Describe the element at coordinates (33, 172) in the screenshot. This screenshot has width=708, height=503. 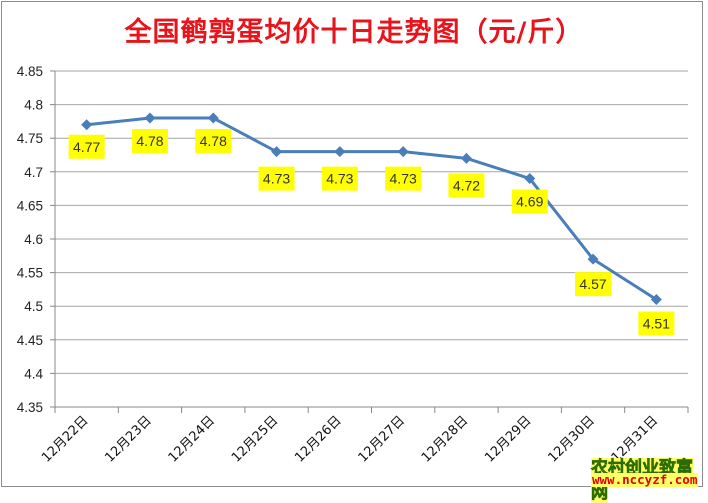
I see `y-tick-label: 4.7` at that location.